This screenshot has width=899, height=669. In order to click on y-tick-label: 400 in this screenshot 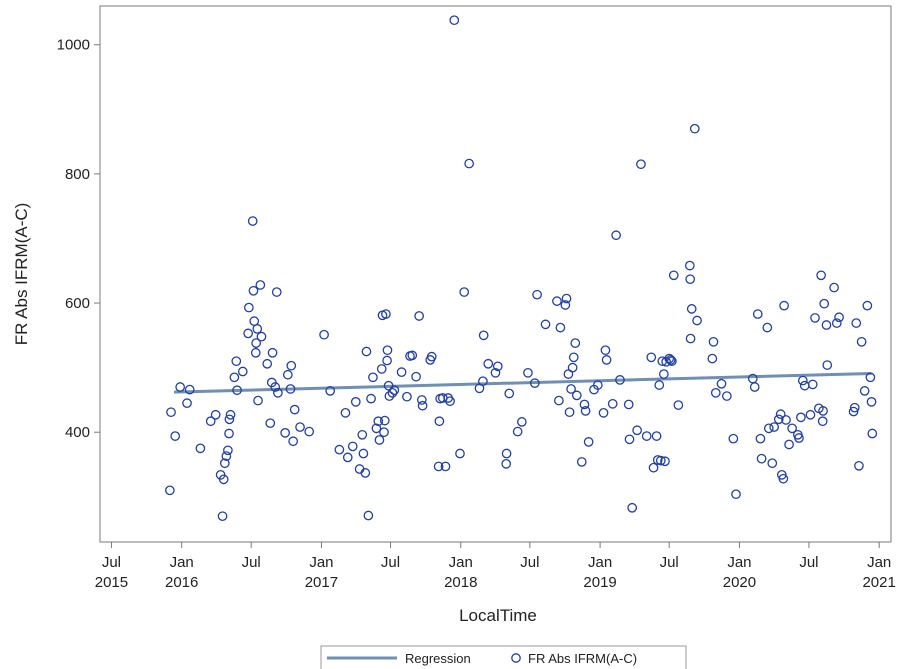, I will do `click(77, 432)`.